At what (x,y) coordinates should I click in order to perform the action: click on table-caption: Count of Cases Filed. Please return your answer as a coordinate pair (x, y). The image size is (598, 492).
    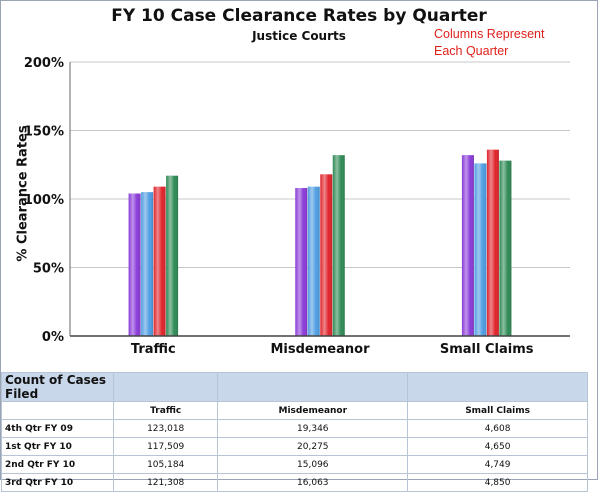
    Looking at the image, I should click on (57, 387).